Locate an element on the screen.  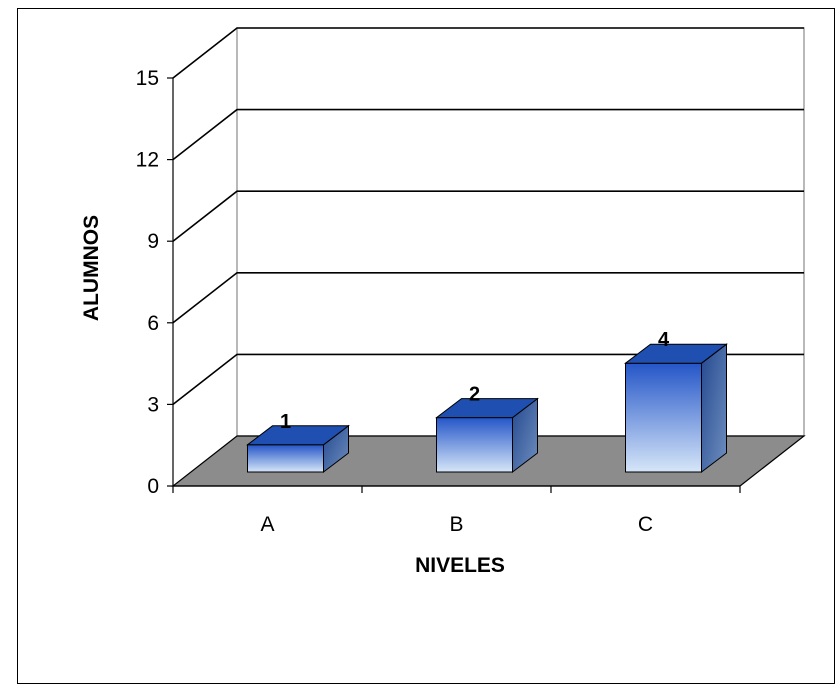
data-label: 1 is located at coordinates (285, 422).